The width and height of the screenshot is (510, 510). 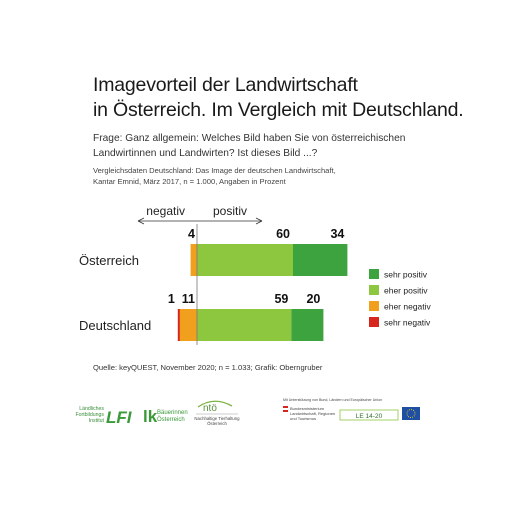 What do you see at coordinates (210, 408) in the screenshot?
I see `nto-mark: ntö` at bounding box center [210, 408].